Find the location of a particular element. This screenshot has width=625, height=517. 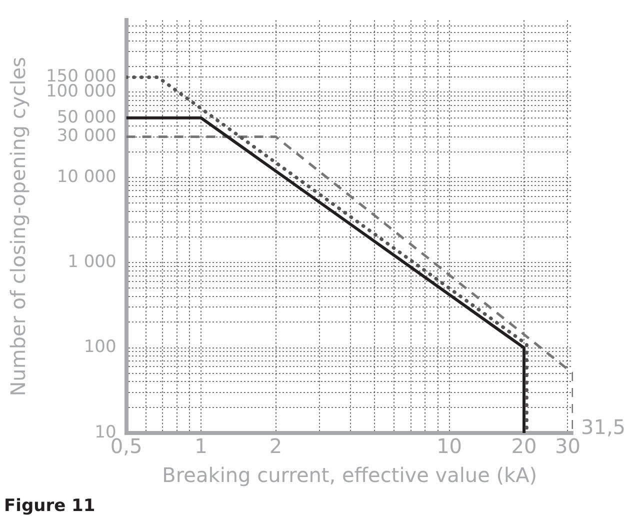

y-tick-label: 1 000 is located at coordinates (92, 262).